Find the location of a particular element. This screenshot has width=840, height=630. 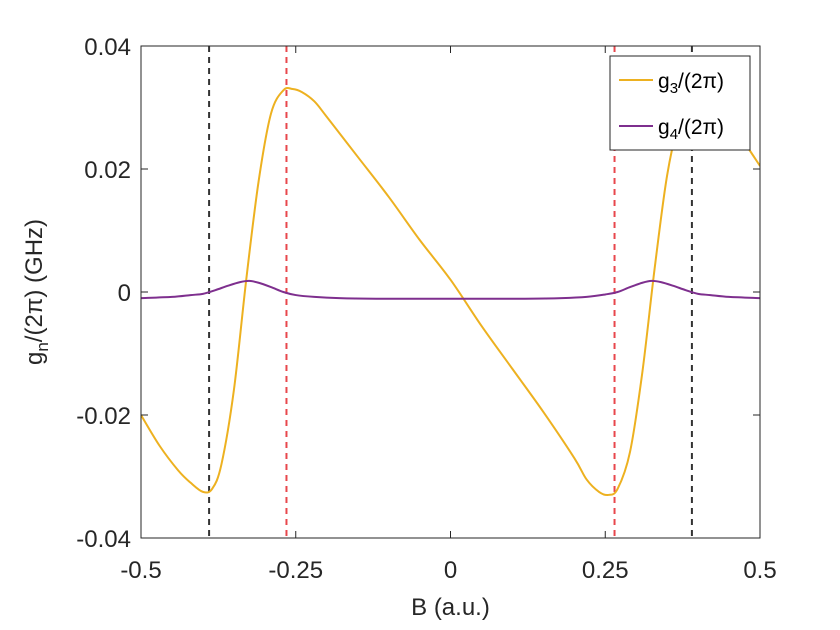

series-line-g4 is located at coordinates (450, 289).